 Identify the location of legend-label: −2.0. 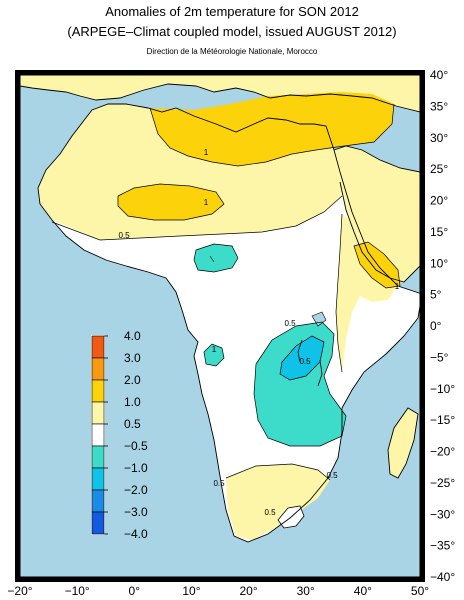
(136, 490).